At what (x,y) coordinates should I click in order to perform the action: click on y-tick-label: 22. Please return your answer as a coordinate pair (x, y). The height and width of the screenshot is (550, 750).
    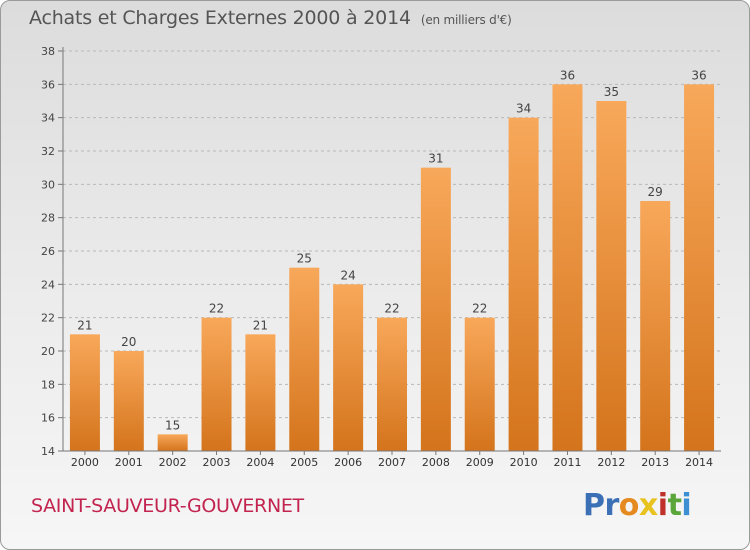
    Looking at the image, I should click on (48, 318).